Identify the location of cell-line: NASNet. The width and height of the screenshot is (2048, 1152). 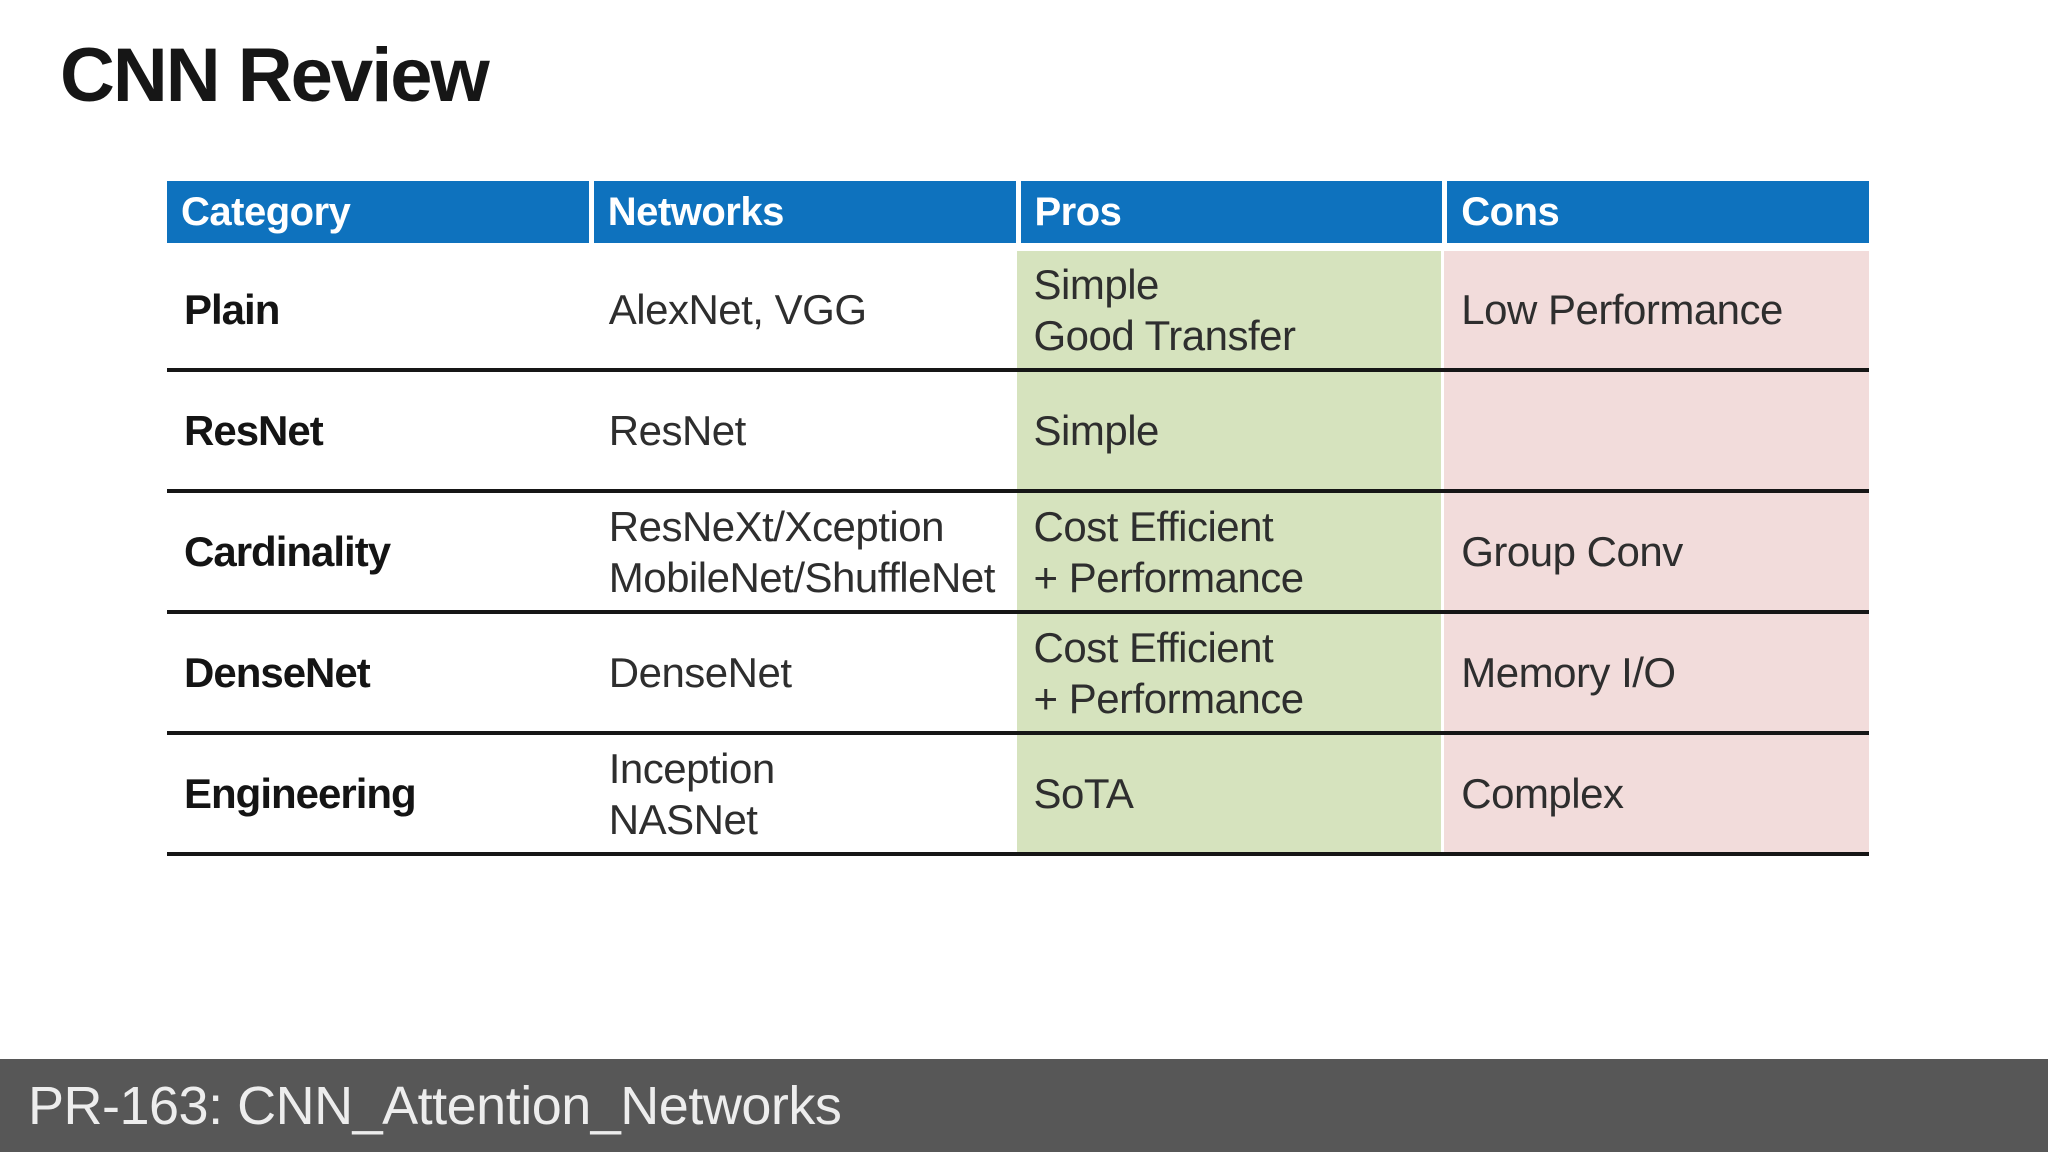
(683, 819).